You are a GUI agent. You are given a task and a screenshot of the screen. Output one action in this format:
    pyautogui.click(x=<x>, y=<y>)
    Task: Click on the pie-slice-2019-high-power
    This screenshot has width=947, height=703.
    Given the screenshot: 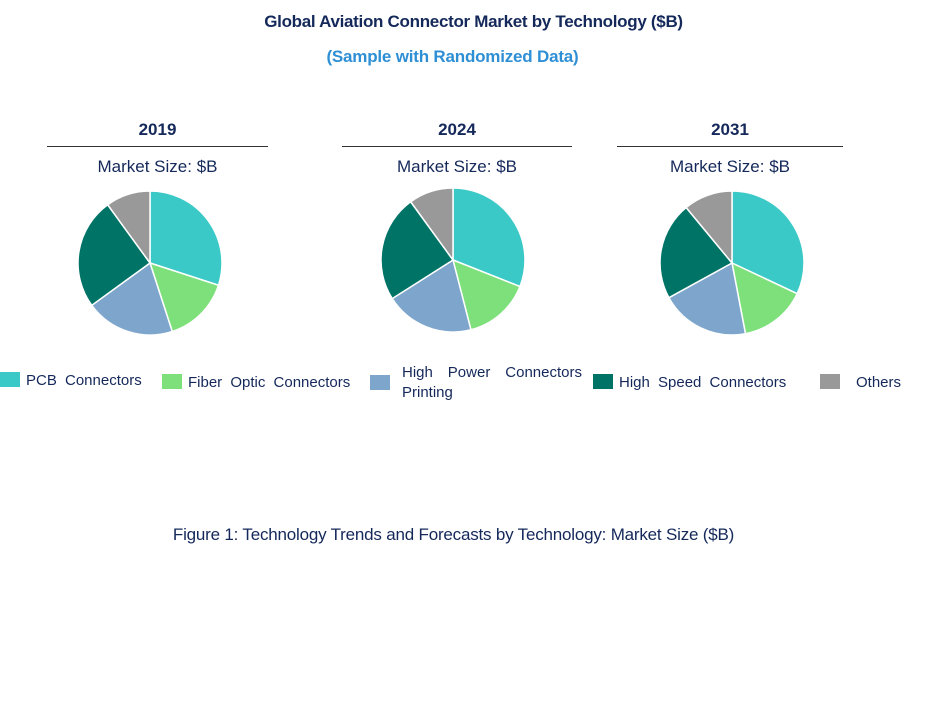 What is the action you would take?
    pyautogui.click(x=132, y=298)
    